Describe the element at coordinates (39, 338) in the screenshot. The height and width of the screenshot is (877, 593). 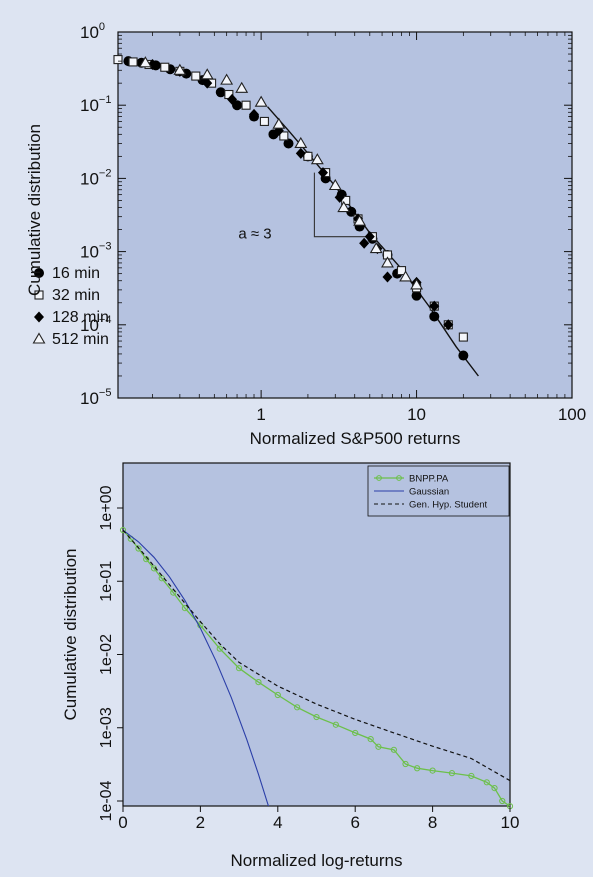
I see `legend-marker-triangle` at that location.